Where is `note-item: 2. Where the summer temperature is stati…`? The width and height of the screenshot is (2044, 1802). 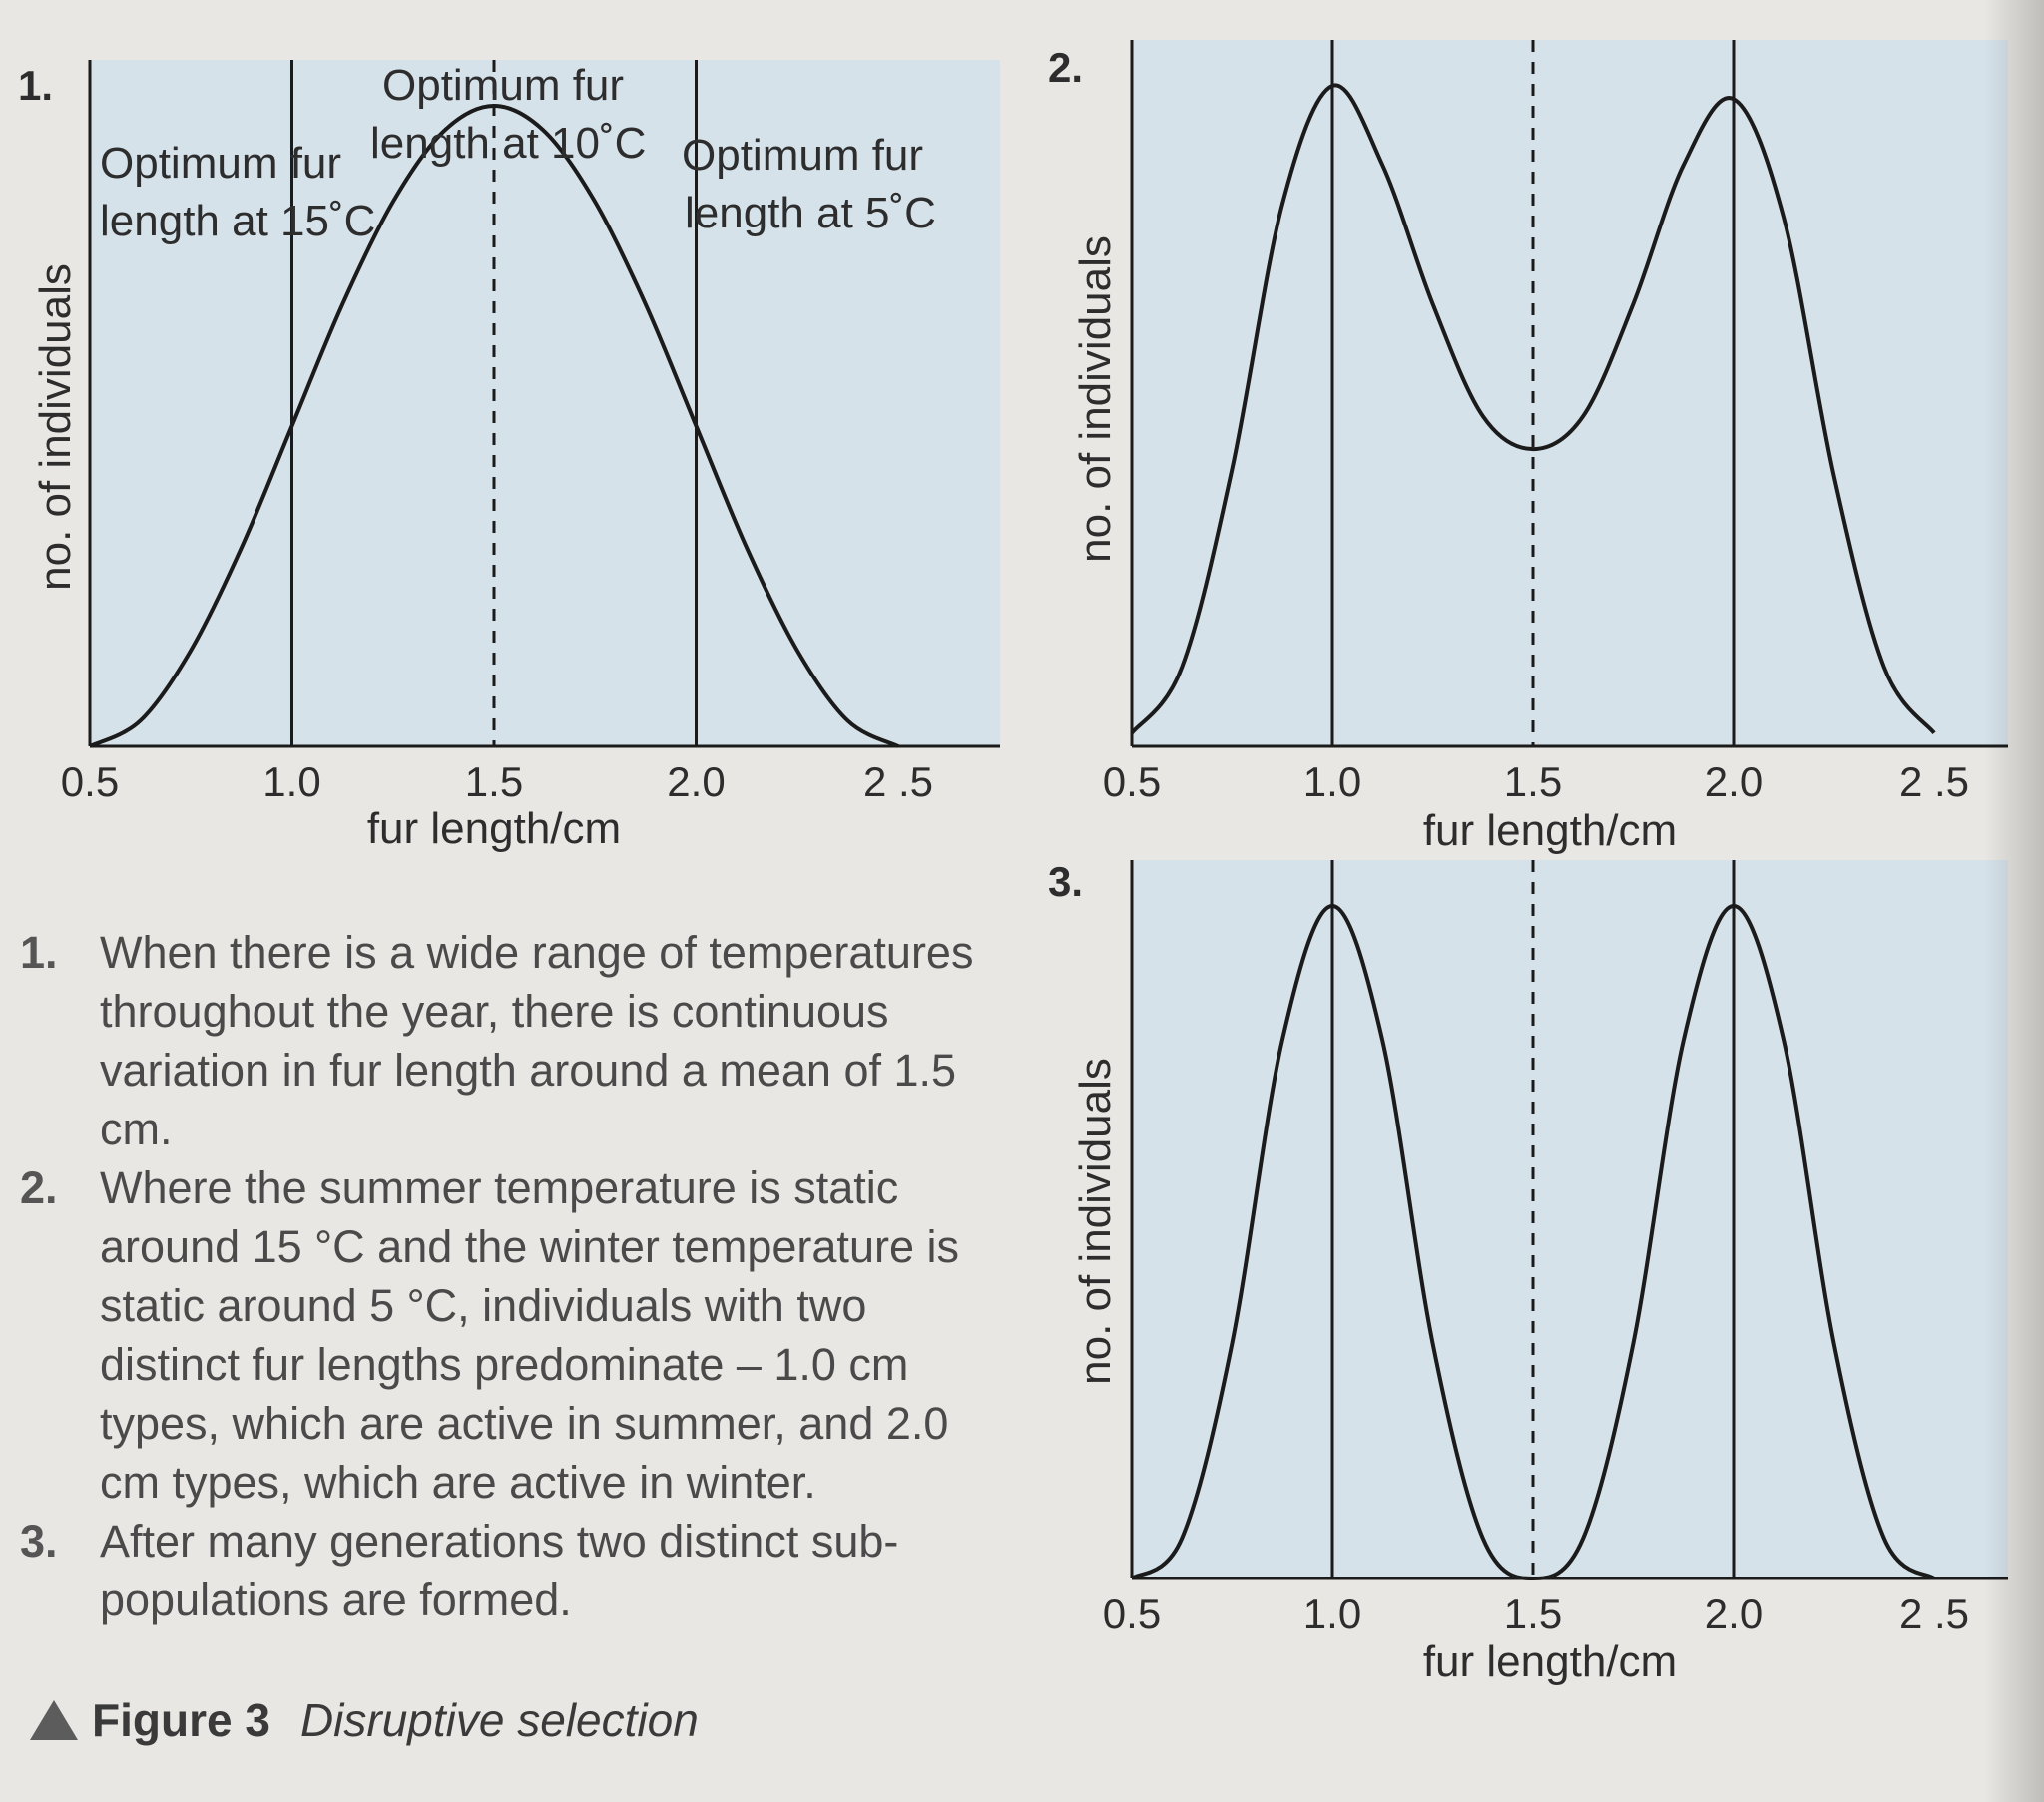
note-item: 2. Where the summer temperature is stati… is located at coordinates (499, 1335).